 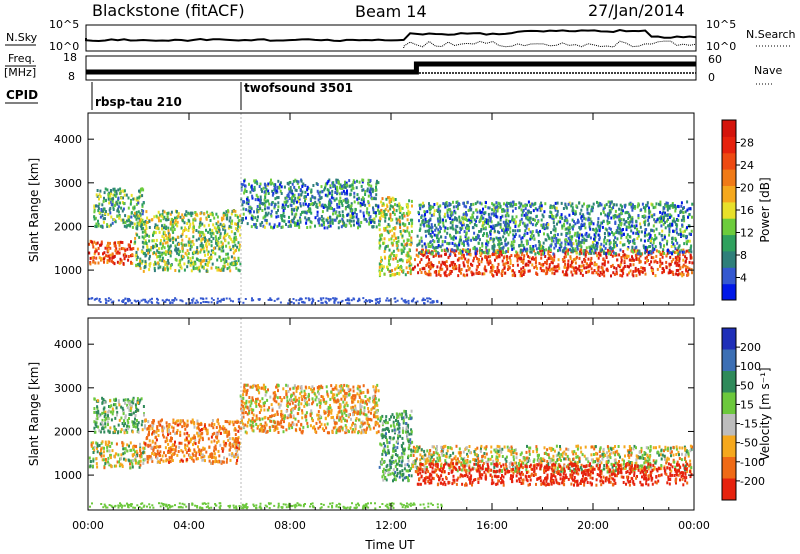 I want to click on nsky-label: N.Sky, so click(x=22, y=37).